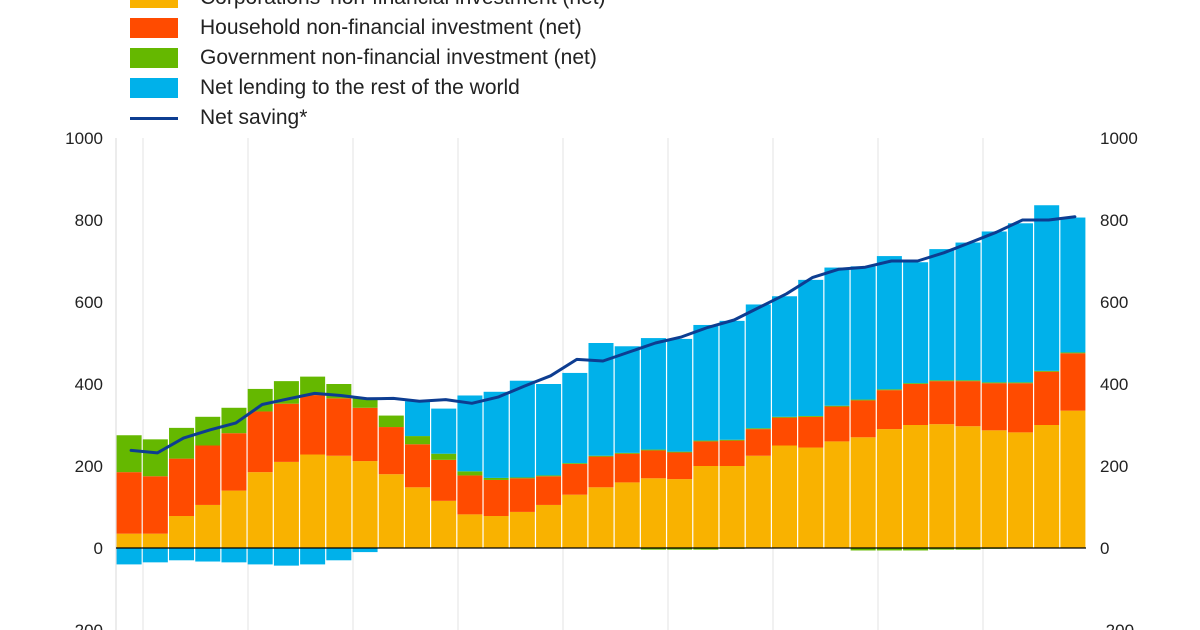 Image resolution: width=1200 pixels, height=630 pixels. Describe the element at coordinates (1073, 285) in the screenshot. I see `bar-segment-series-3-p37` at that location.